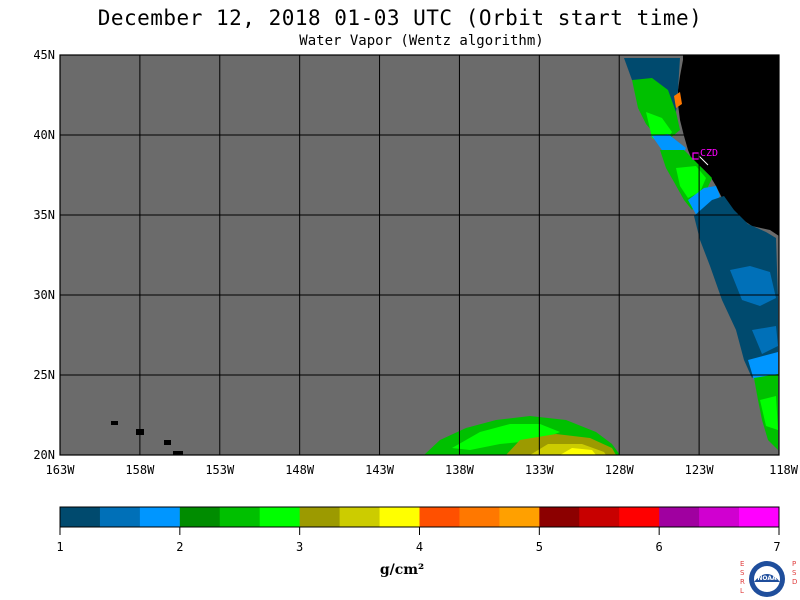 Image resolution: width=800 pixels, height=600 pixels. Describe the element at coordinates (59, 547) in the screenshot. I see `colorbar-tick-label: 1` at that location.